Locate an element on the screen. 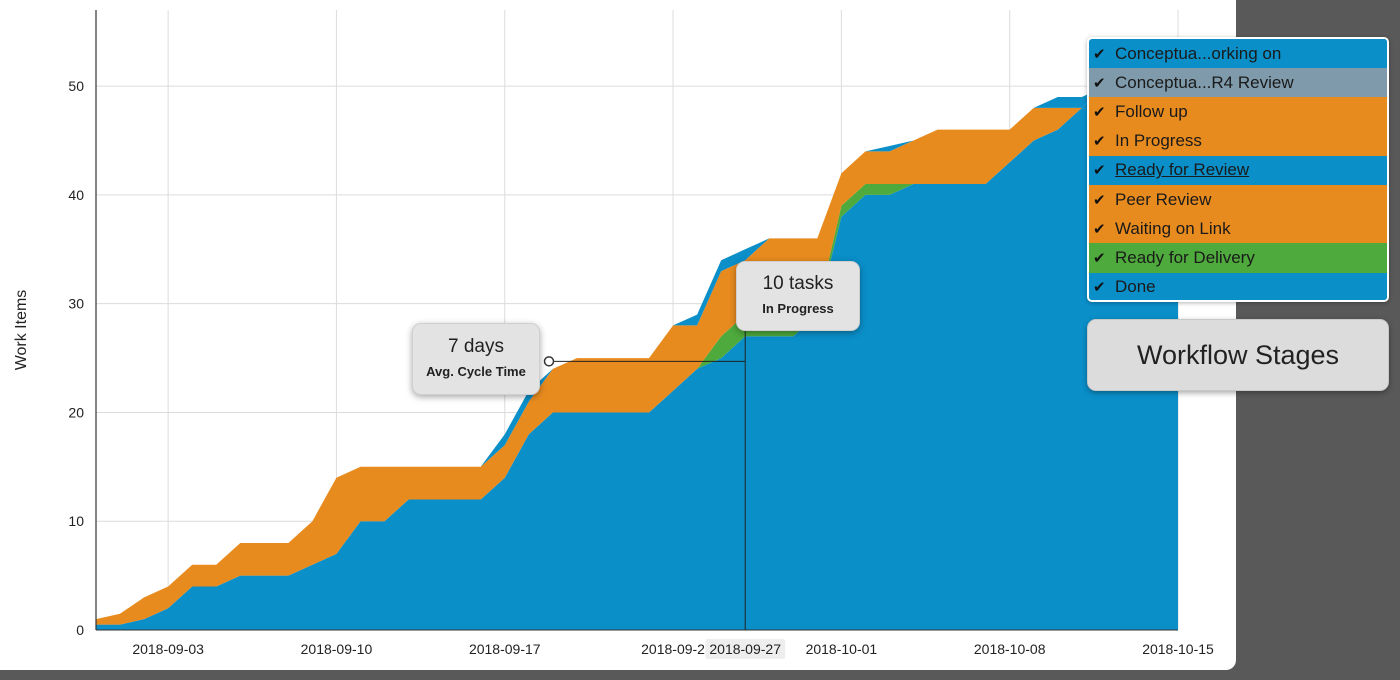 Image resolution: width=1400 pixels, height=680 pixels. y-tick-label: 0 is located at coordinates (80, 630).